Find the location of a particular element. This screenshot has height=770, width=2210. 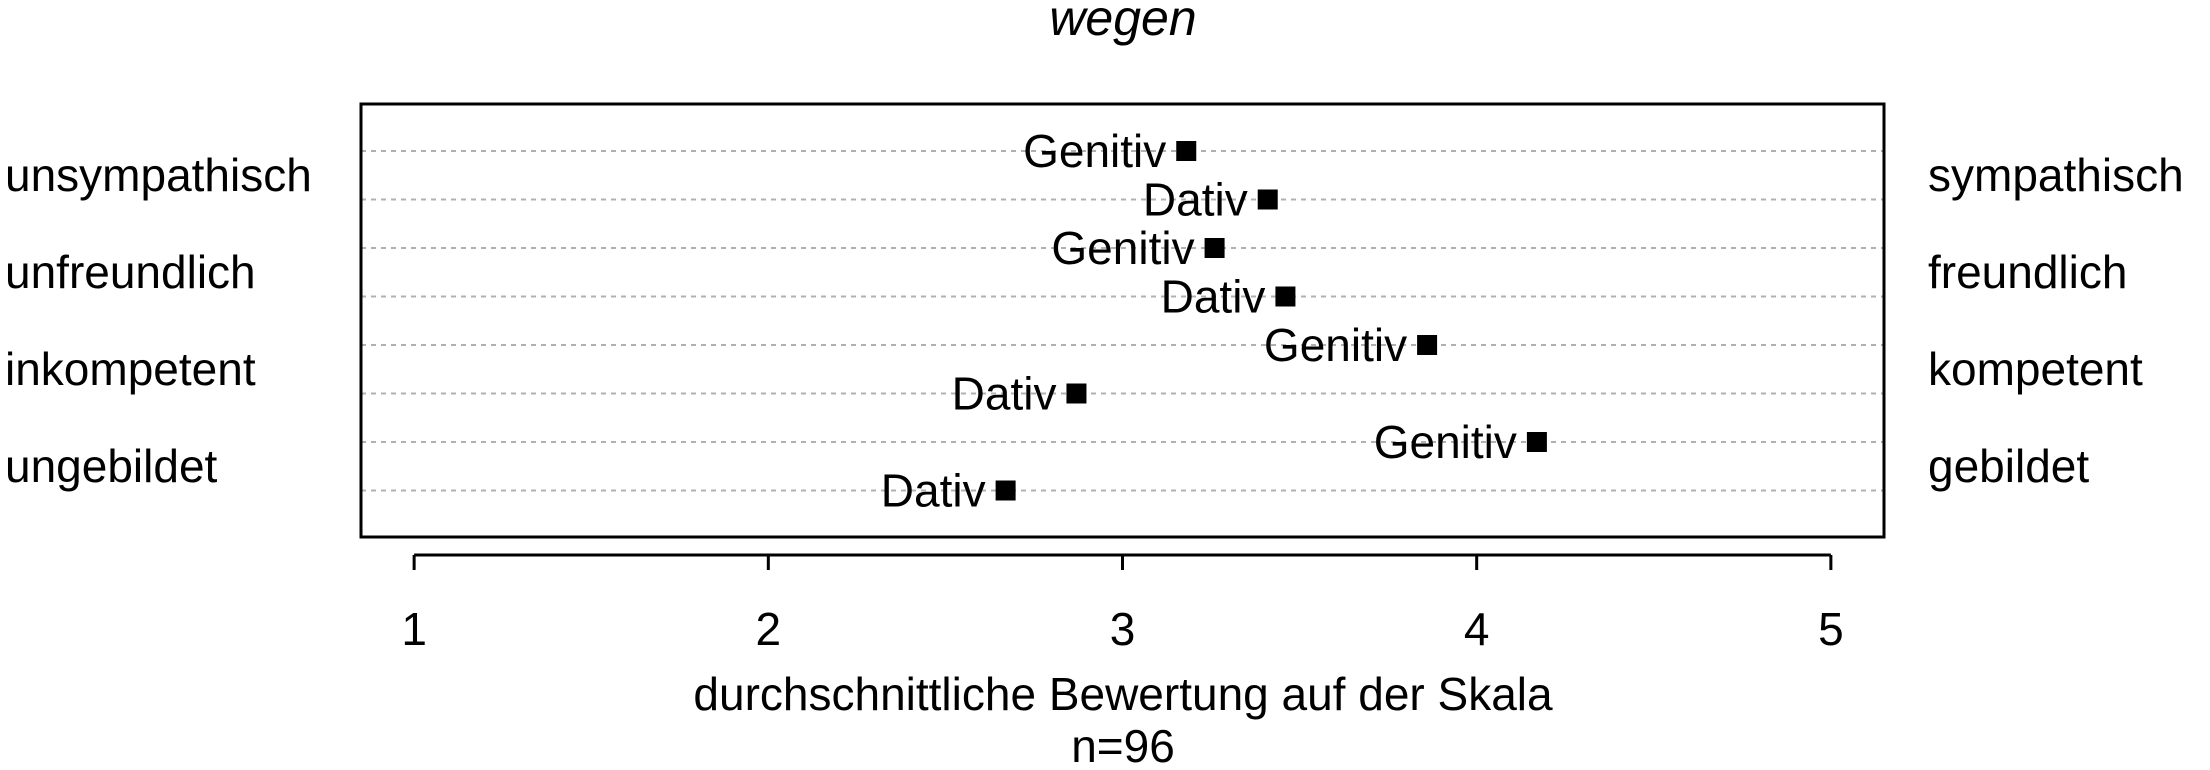

x-tick-label: 4 is located at coordinates (1477, 629).